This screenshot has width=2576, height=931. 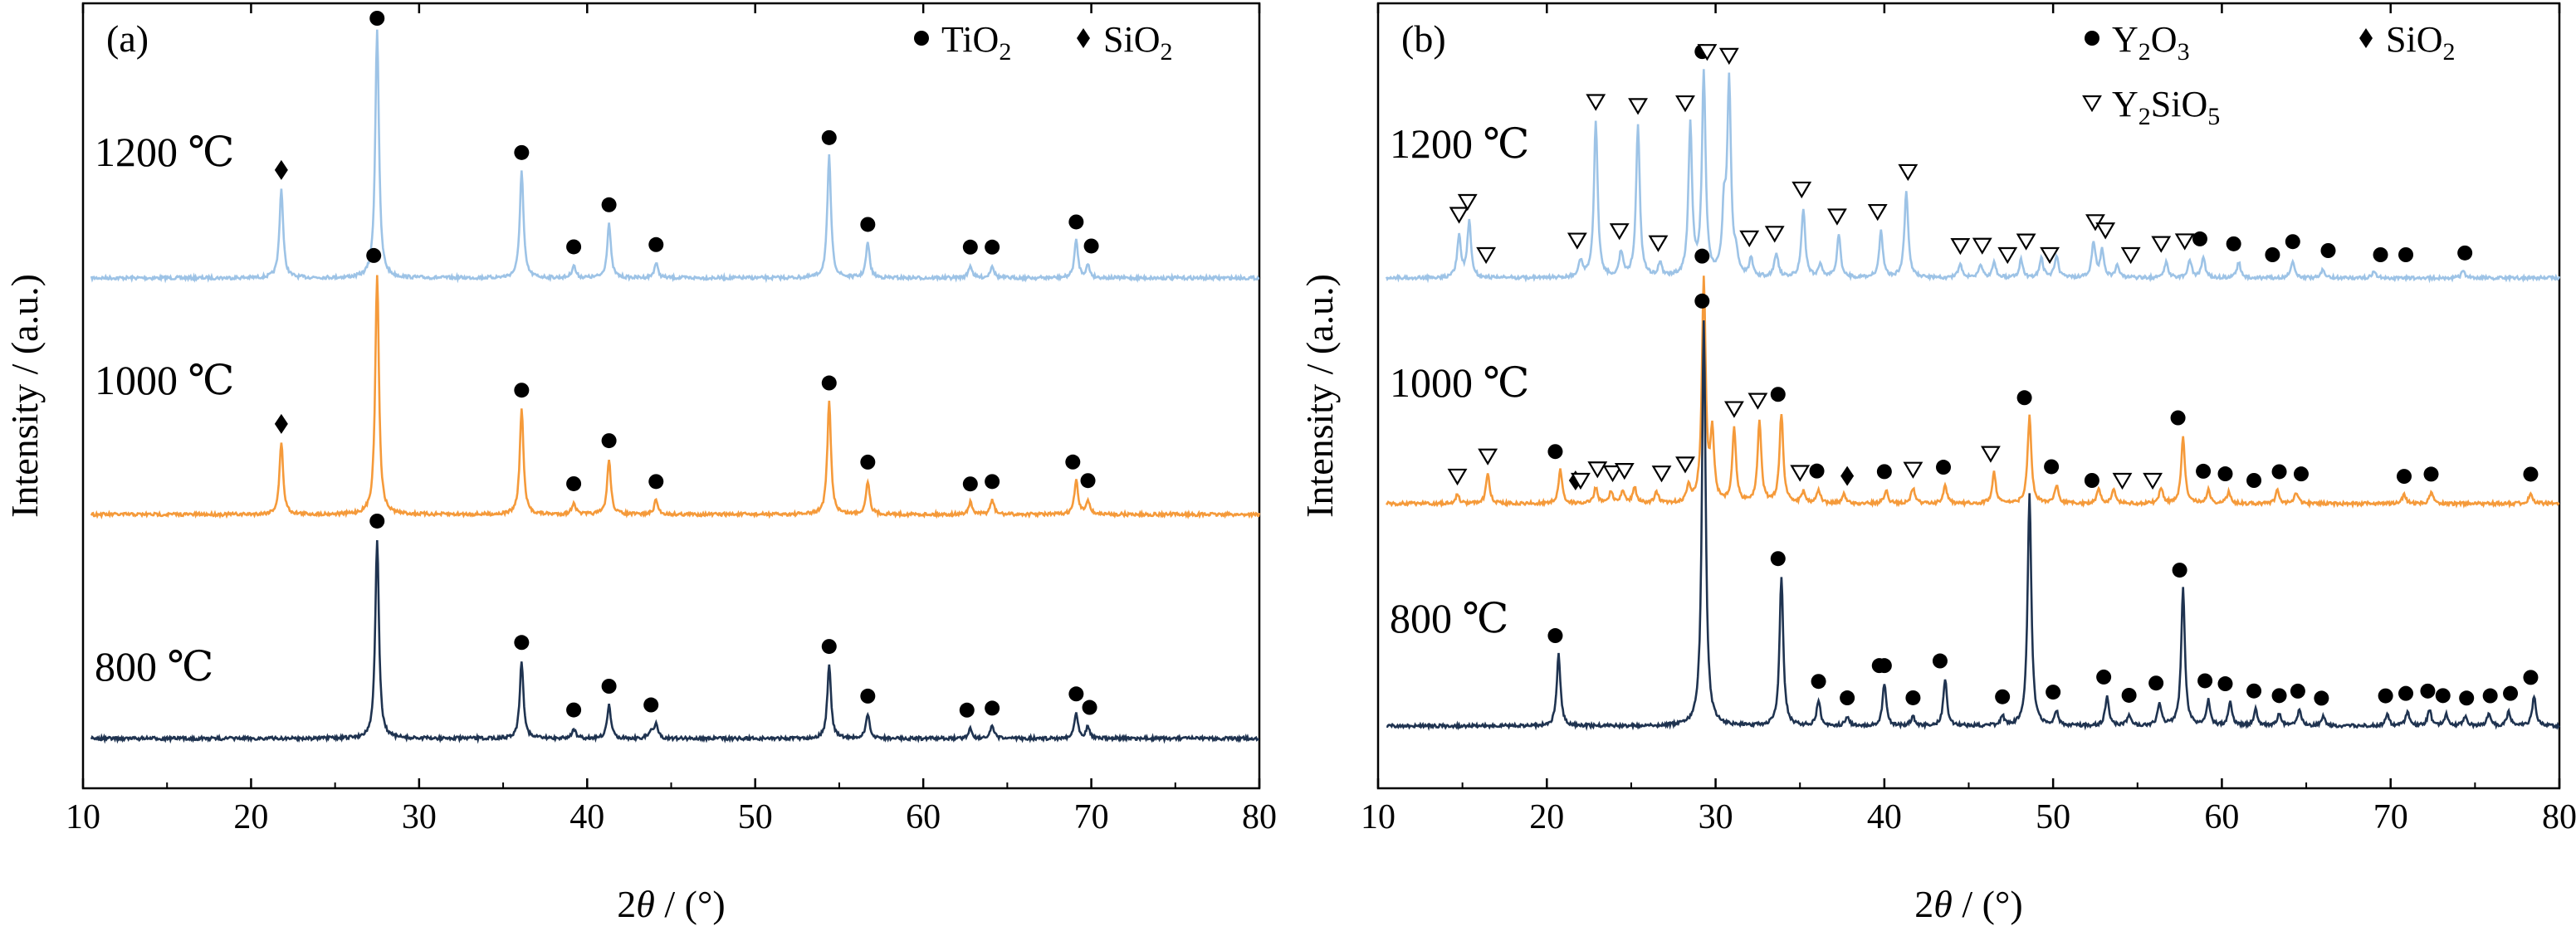 What do you see at coordinates (2366, 38) in the screenshot?
I see `legend-marker-diamond` at bounding box center [2366, 38].